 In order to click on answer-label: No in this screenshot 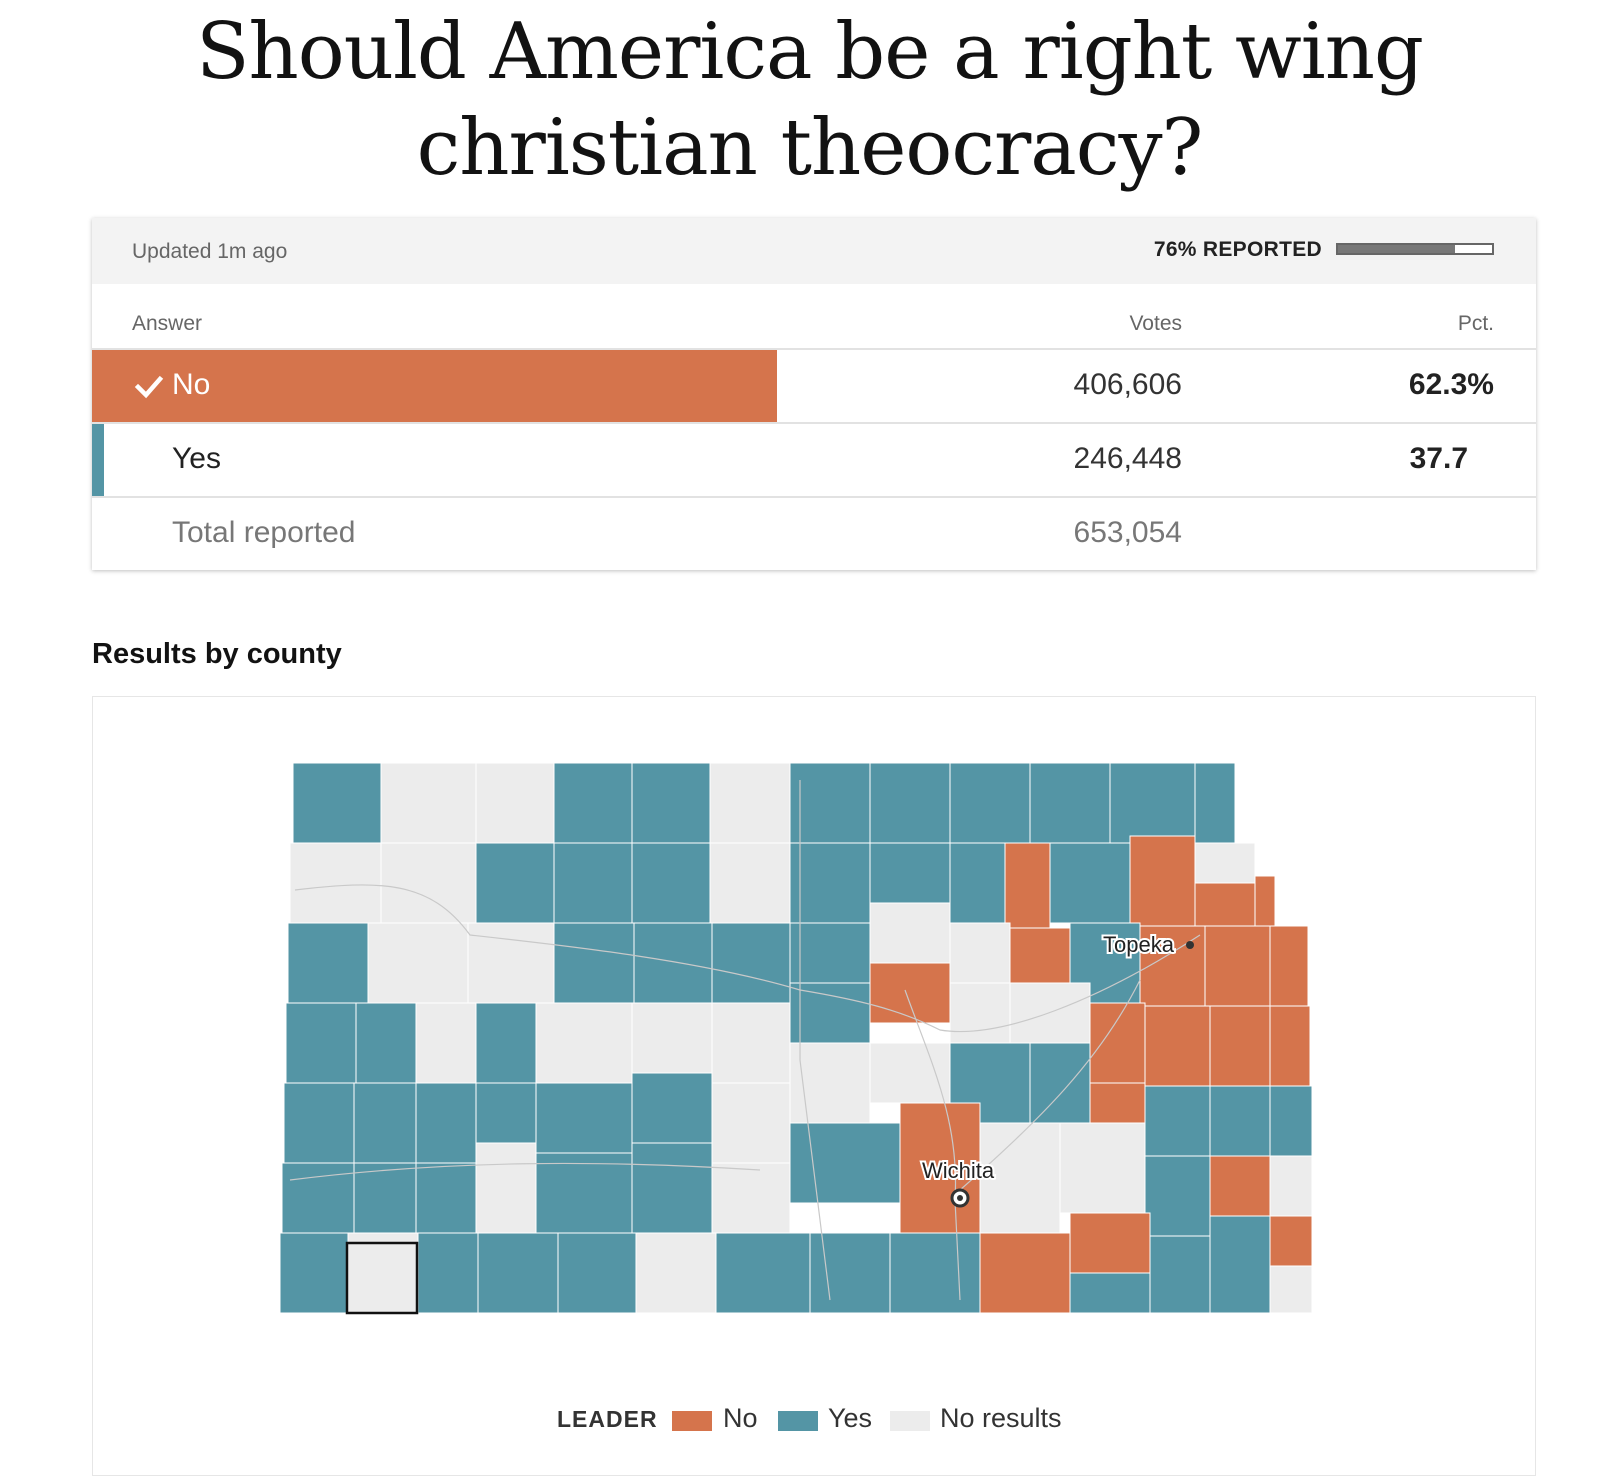, I will do `click(191, 384)`.